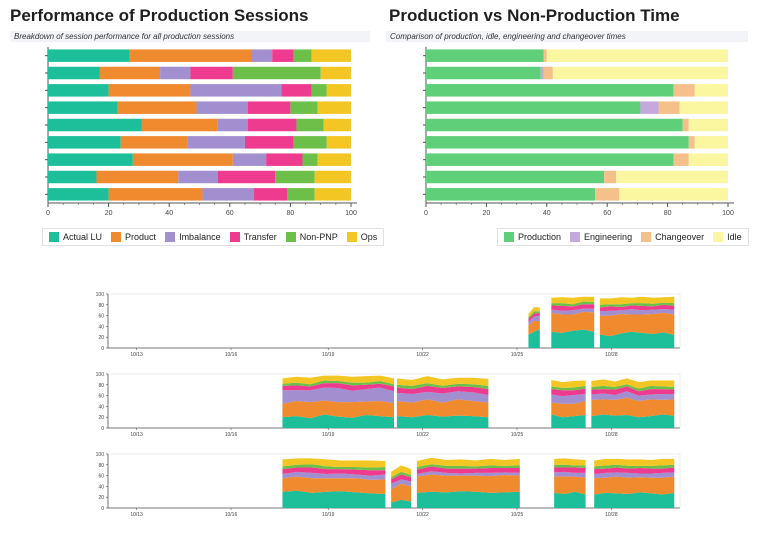  Describe the element at coordinates (361, 237) in the screenshot. I see `legend-item: Ops` at that location.